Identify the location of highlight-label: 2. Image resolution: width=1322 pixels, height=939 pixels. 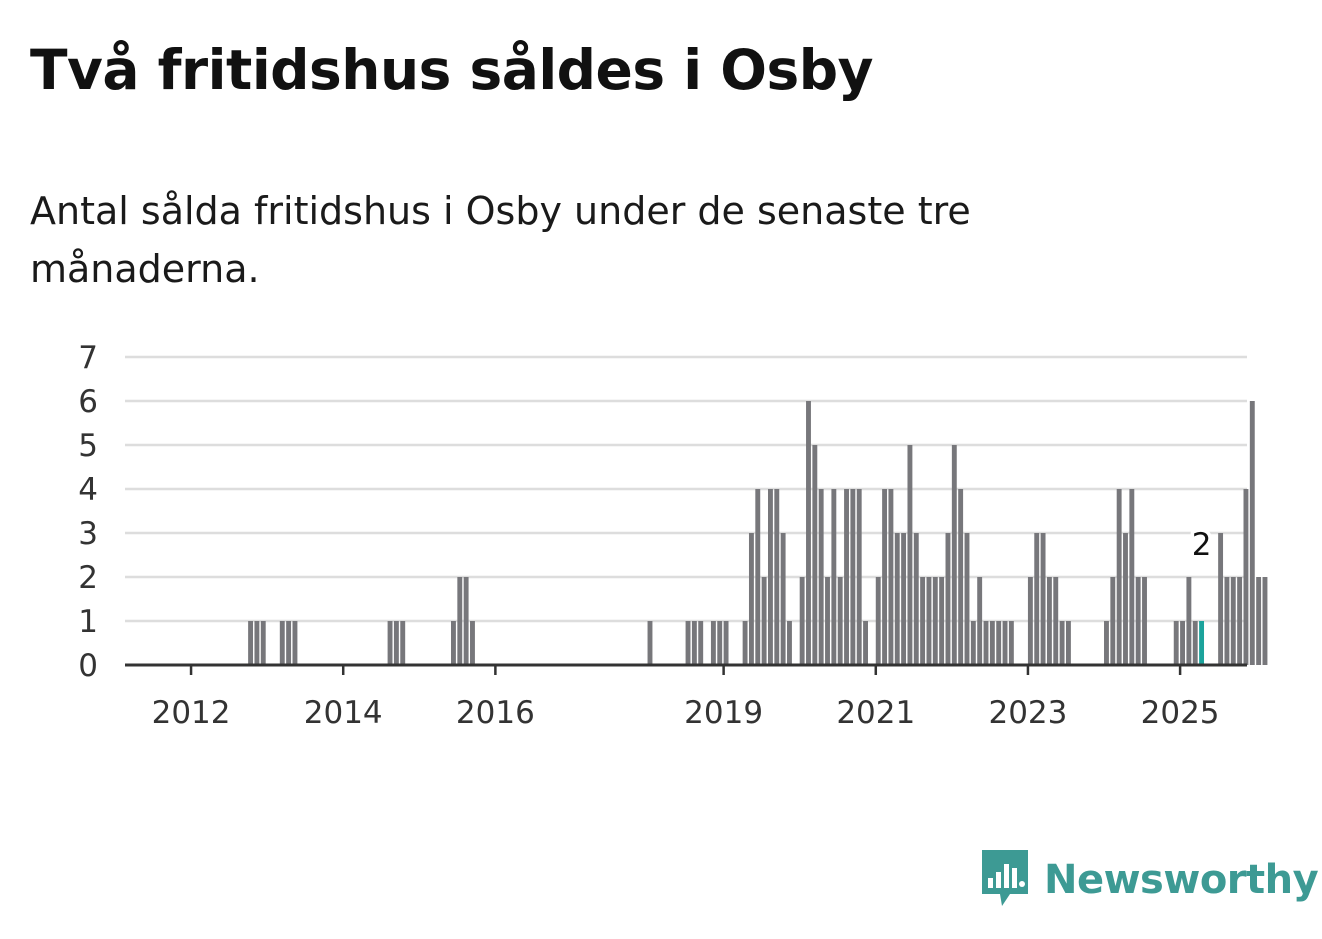
(1201, 545).